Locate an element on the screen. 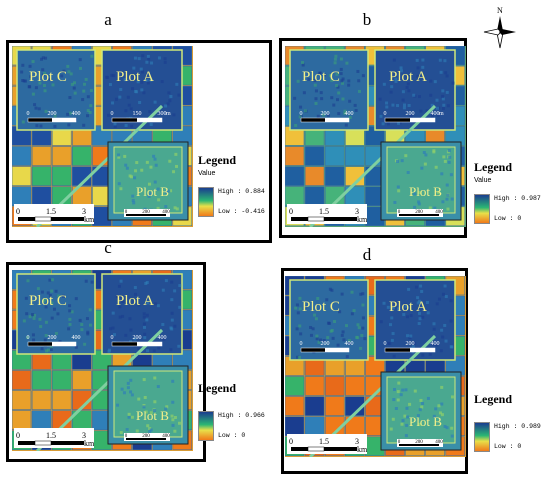  plot-c-label: Plot C is located at coordinates (48, 301).